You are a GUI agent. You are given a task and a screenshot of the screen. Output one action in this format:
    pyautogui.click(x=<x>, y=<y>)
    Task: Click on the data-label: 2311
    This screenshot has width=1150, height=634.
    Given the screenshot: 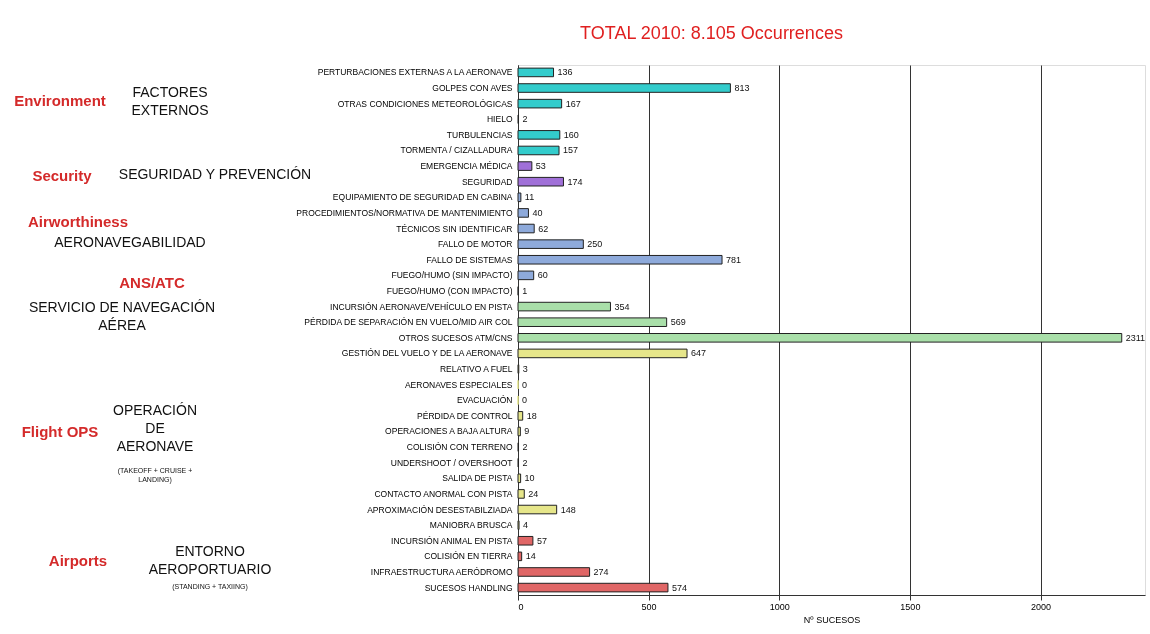 What is the action you would take?
    pyautogui.click(x=1135, y=337)
    